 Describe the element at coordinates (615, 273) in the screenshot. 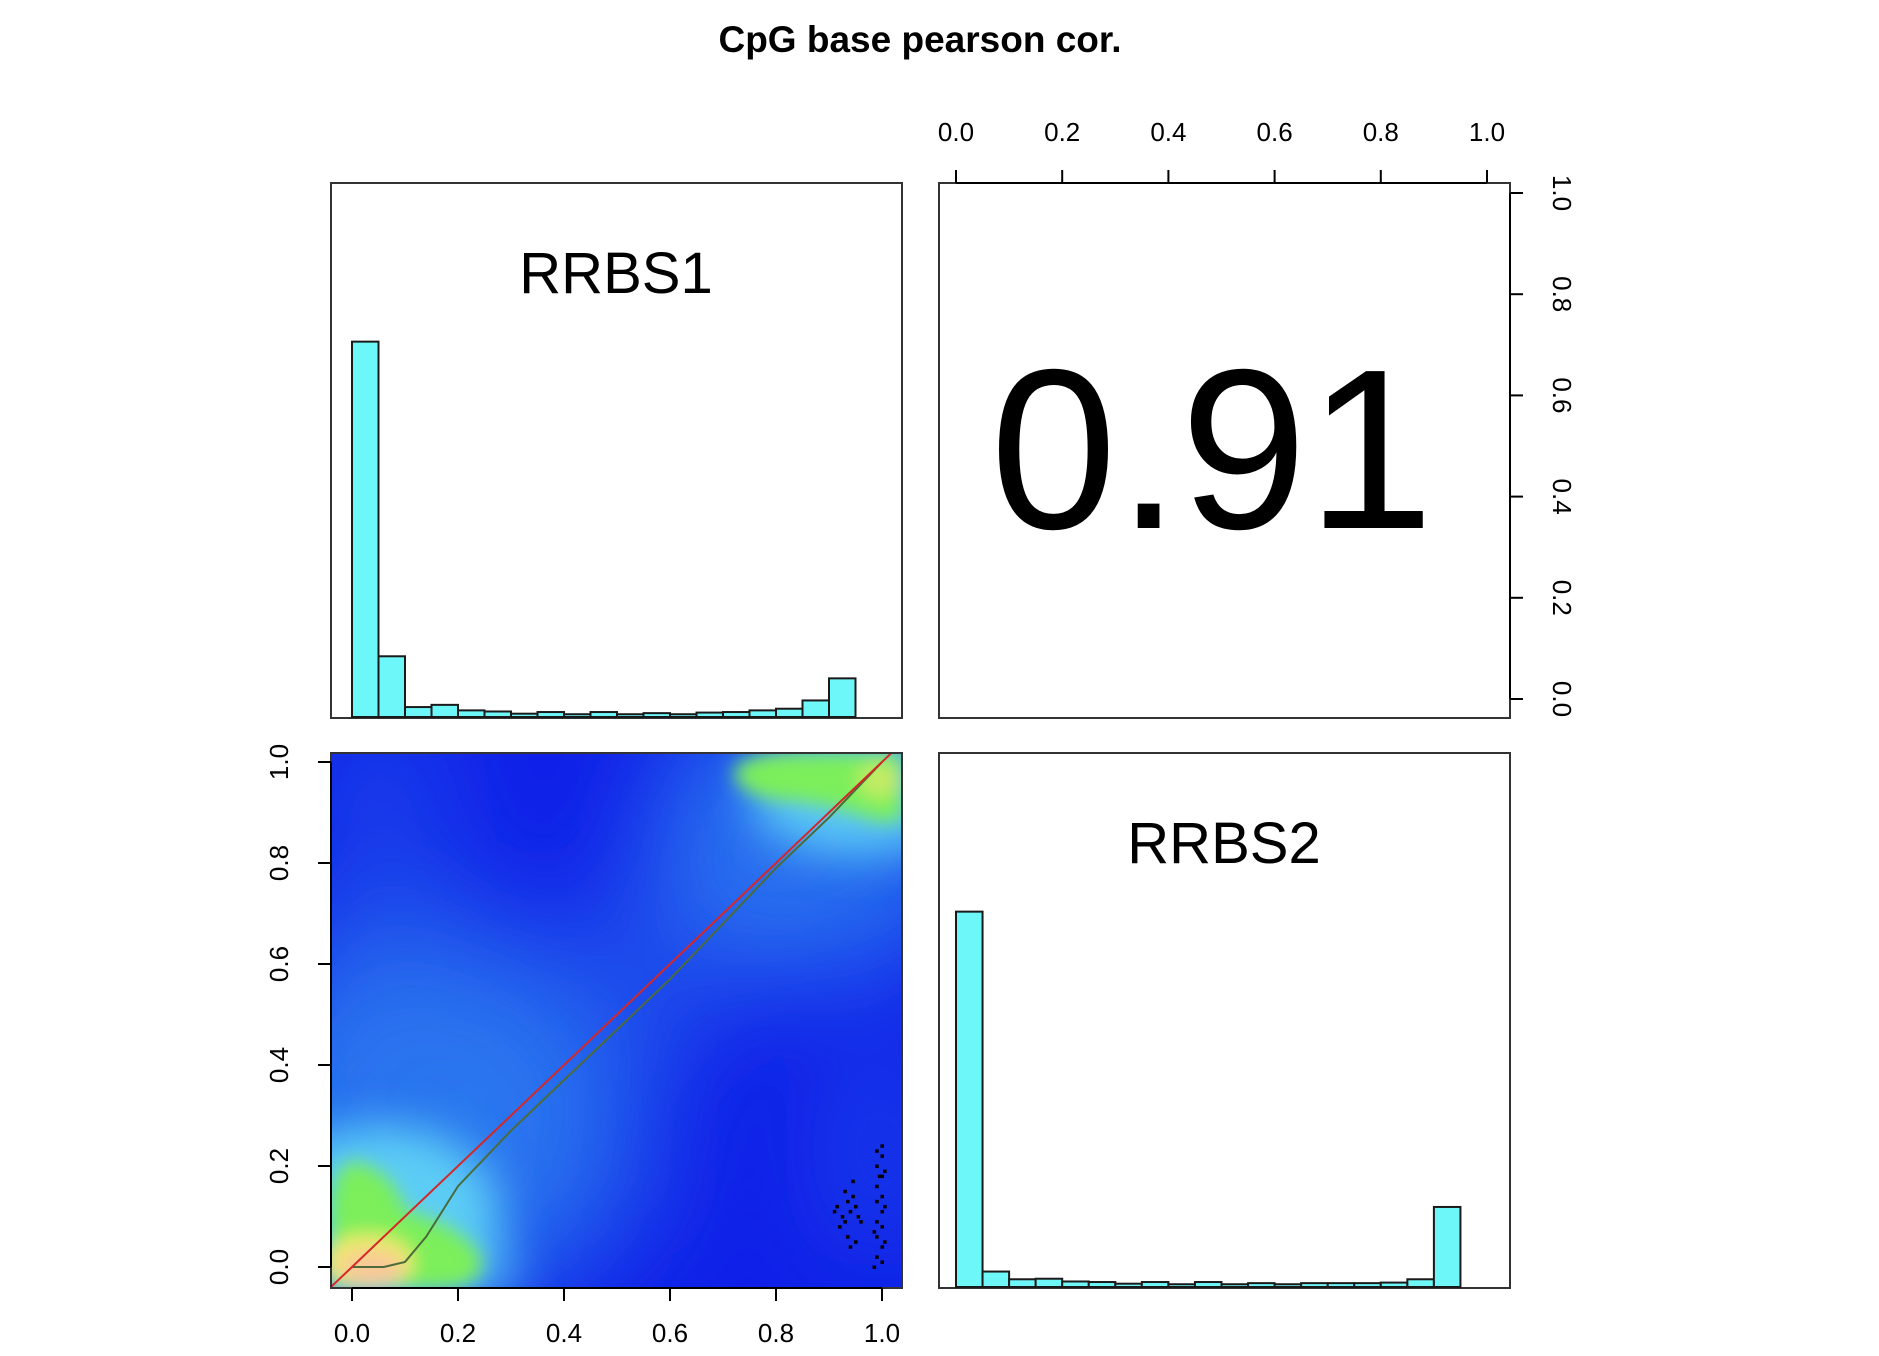

I see `panel-label-rrbs1: RRBS1` at that location.